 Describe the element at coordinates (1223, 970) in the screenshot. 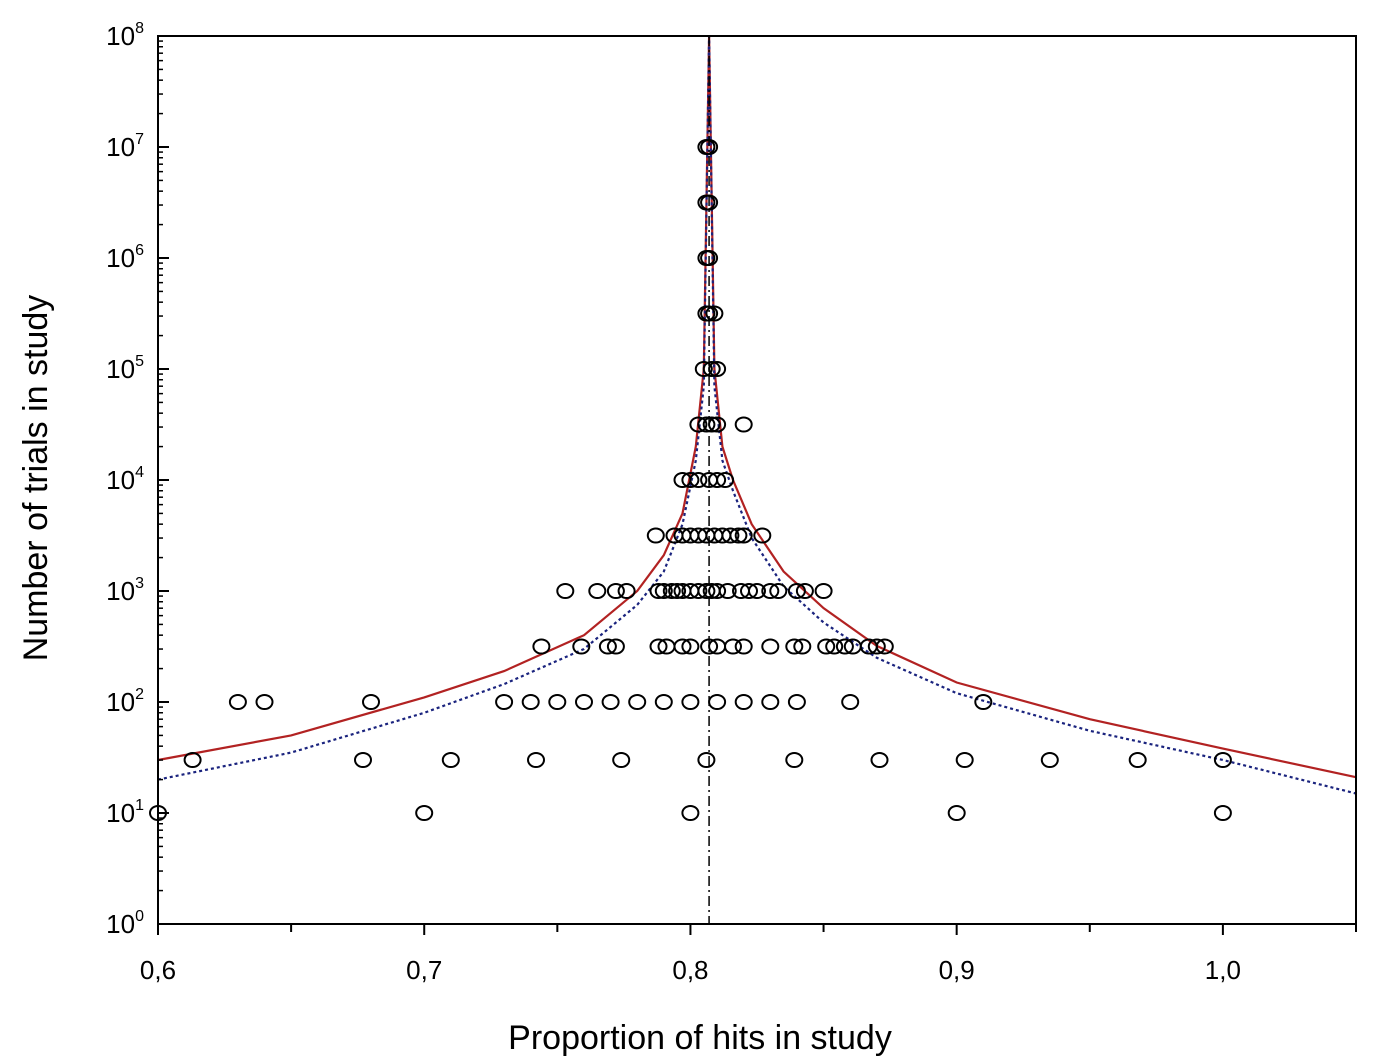

I see `x-tick-label: 1,0` at that location.